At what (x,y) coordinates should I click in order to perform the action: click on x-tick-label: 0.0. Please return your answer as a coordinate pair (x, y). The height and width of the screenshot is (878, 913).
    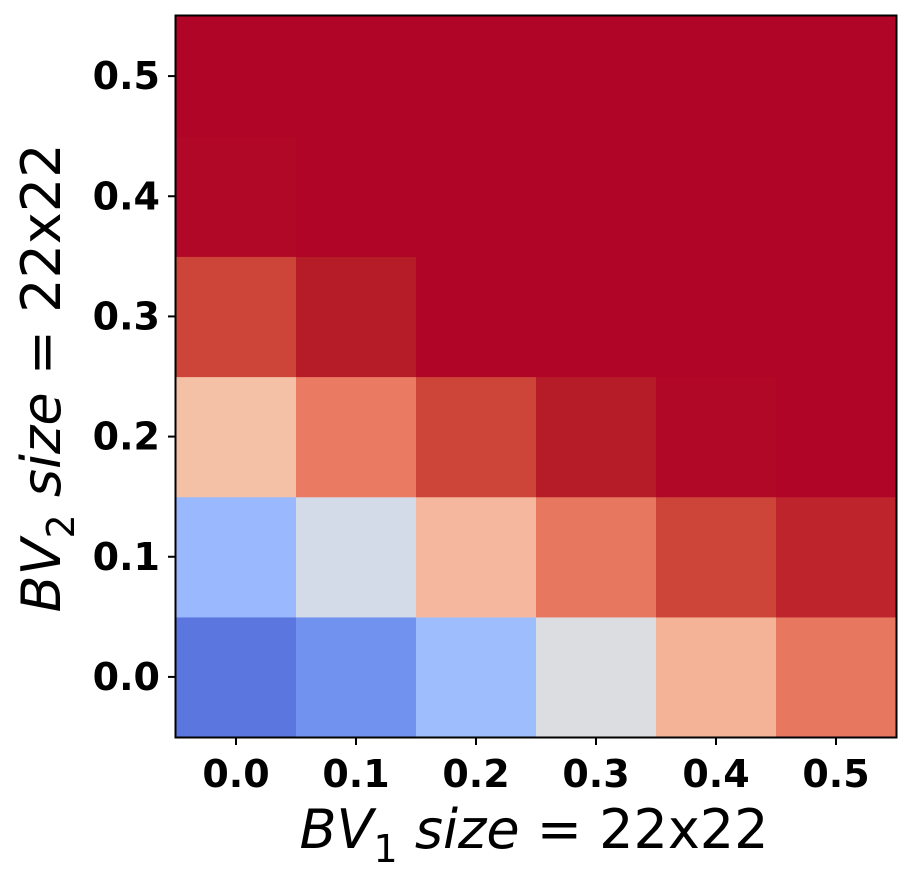
    Looking at the image, I should click on (235, 774).